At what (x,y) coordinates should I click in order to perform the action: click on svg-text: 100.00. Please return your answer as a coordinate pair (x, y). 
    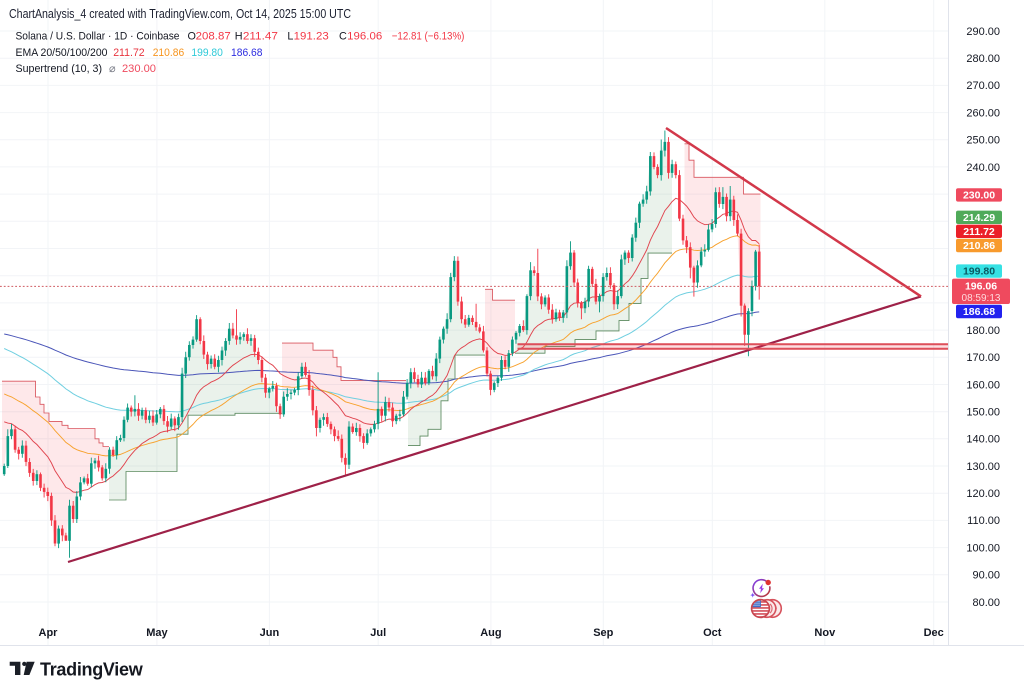
    Looking at the image, I should click on (983, 548).